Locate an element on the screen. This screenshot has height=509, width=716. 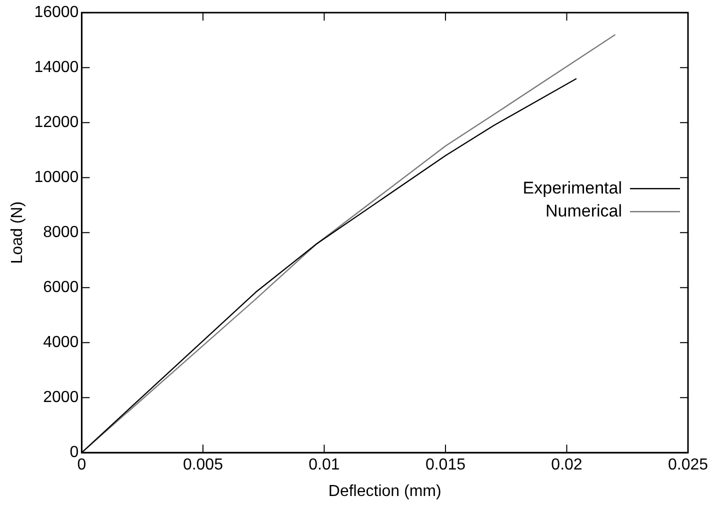
y-tick-label: 2000 is located at coordinates (61, 397).